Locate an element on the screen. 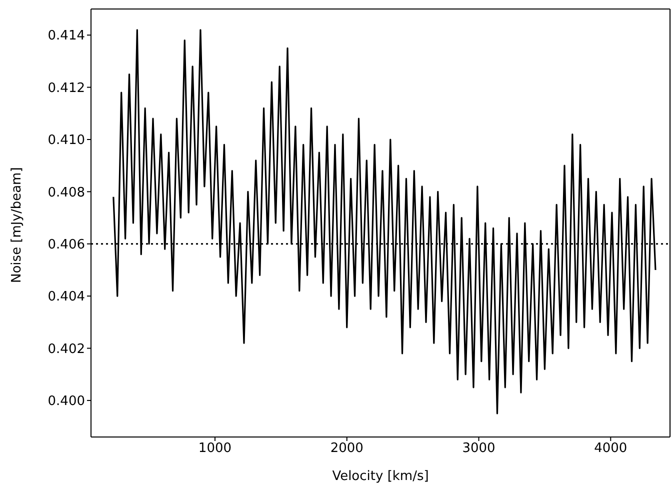 This screenshot has width=671, height=490. y-tick-label: 0.404 is located at coordinates (66, 297).